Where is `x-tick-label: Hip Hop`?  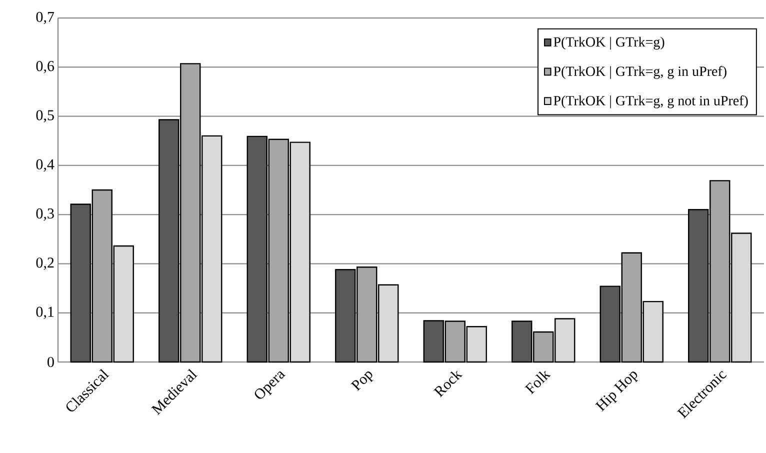
x-tick-label: Hip Hop is located at coordinates (616, 392).